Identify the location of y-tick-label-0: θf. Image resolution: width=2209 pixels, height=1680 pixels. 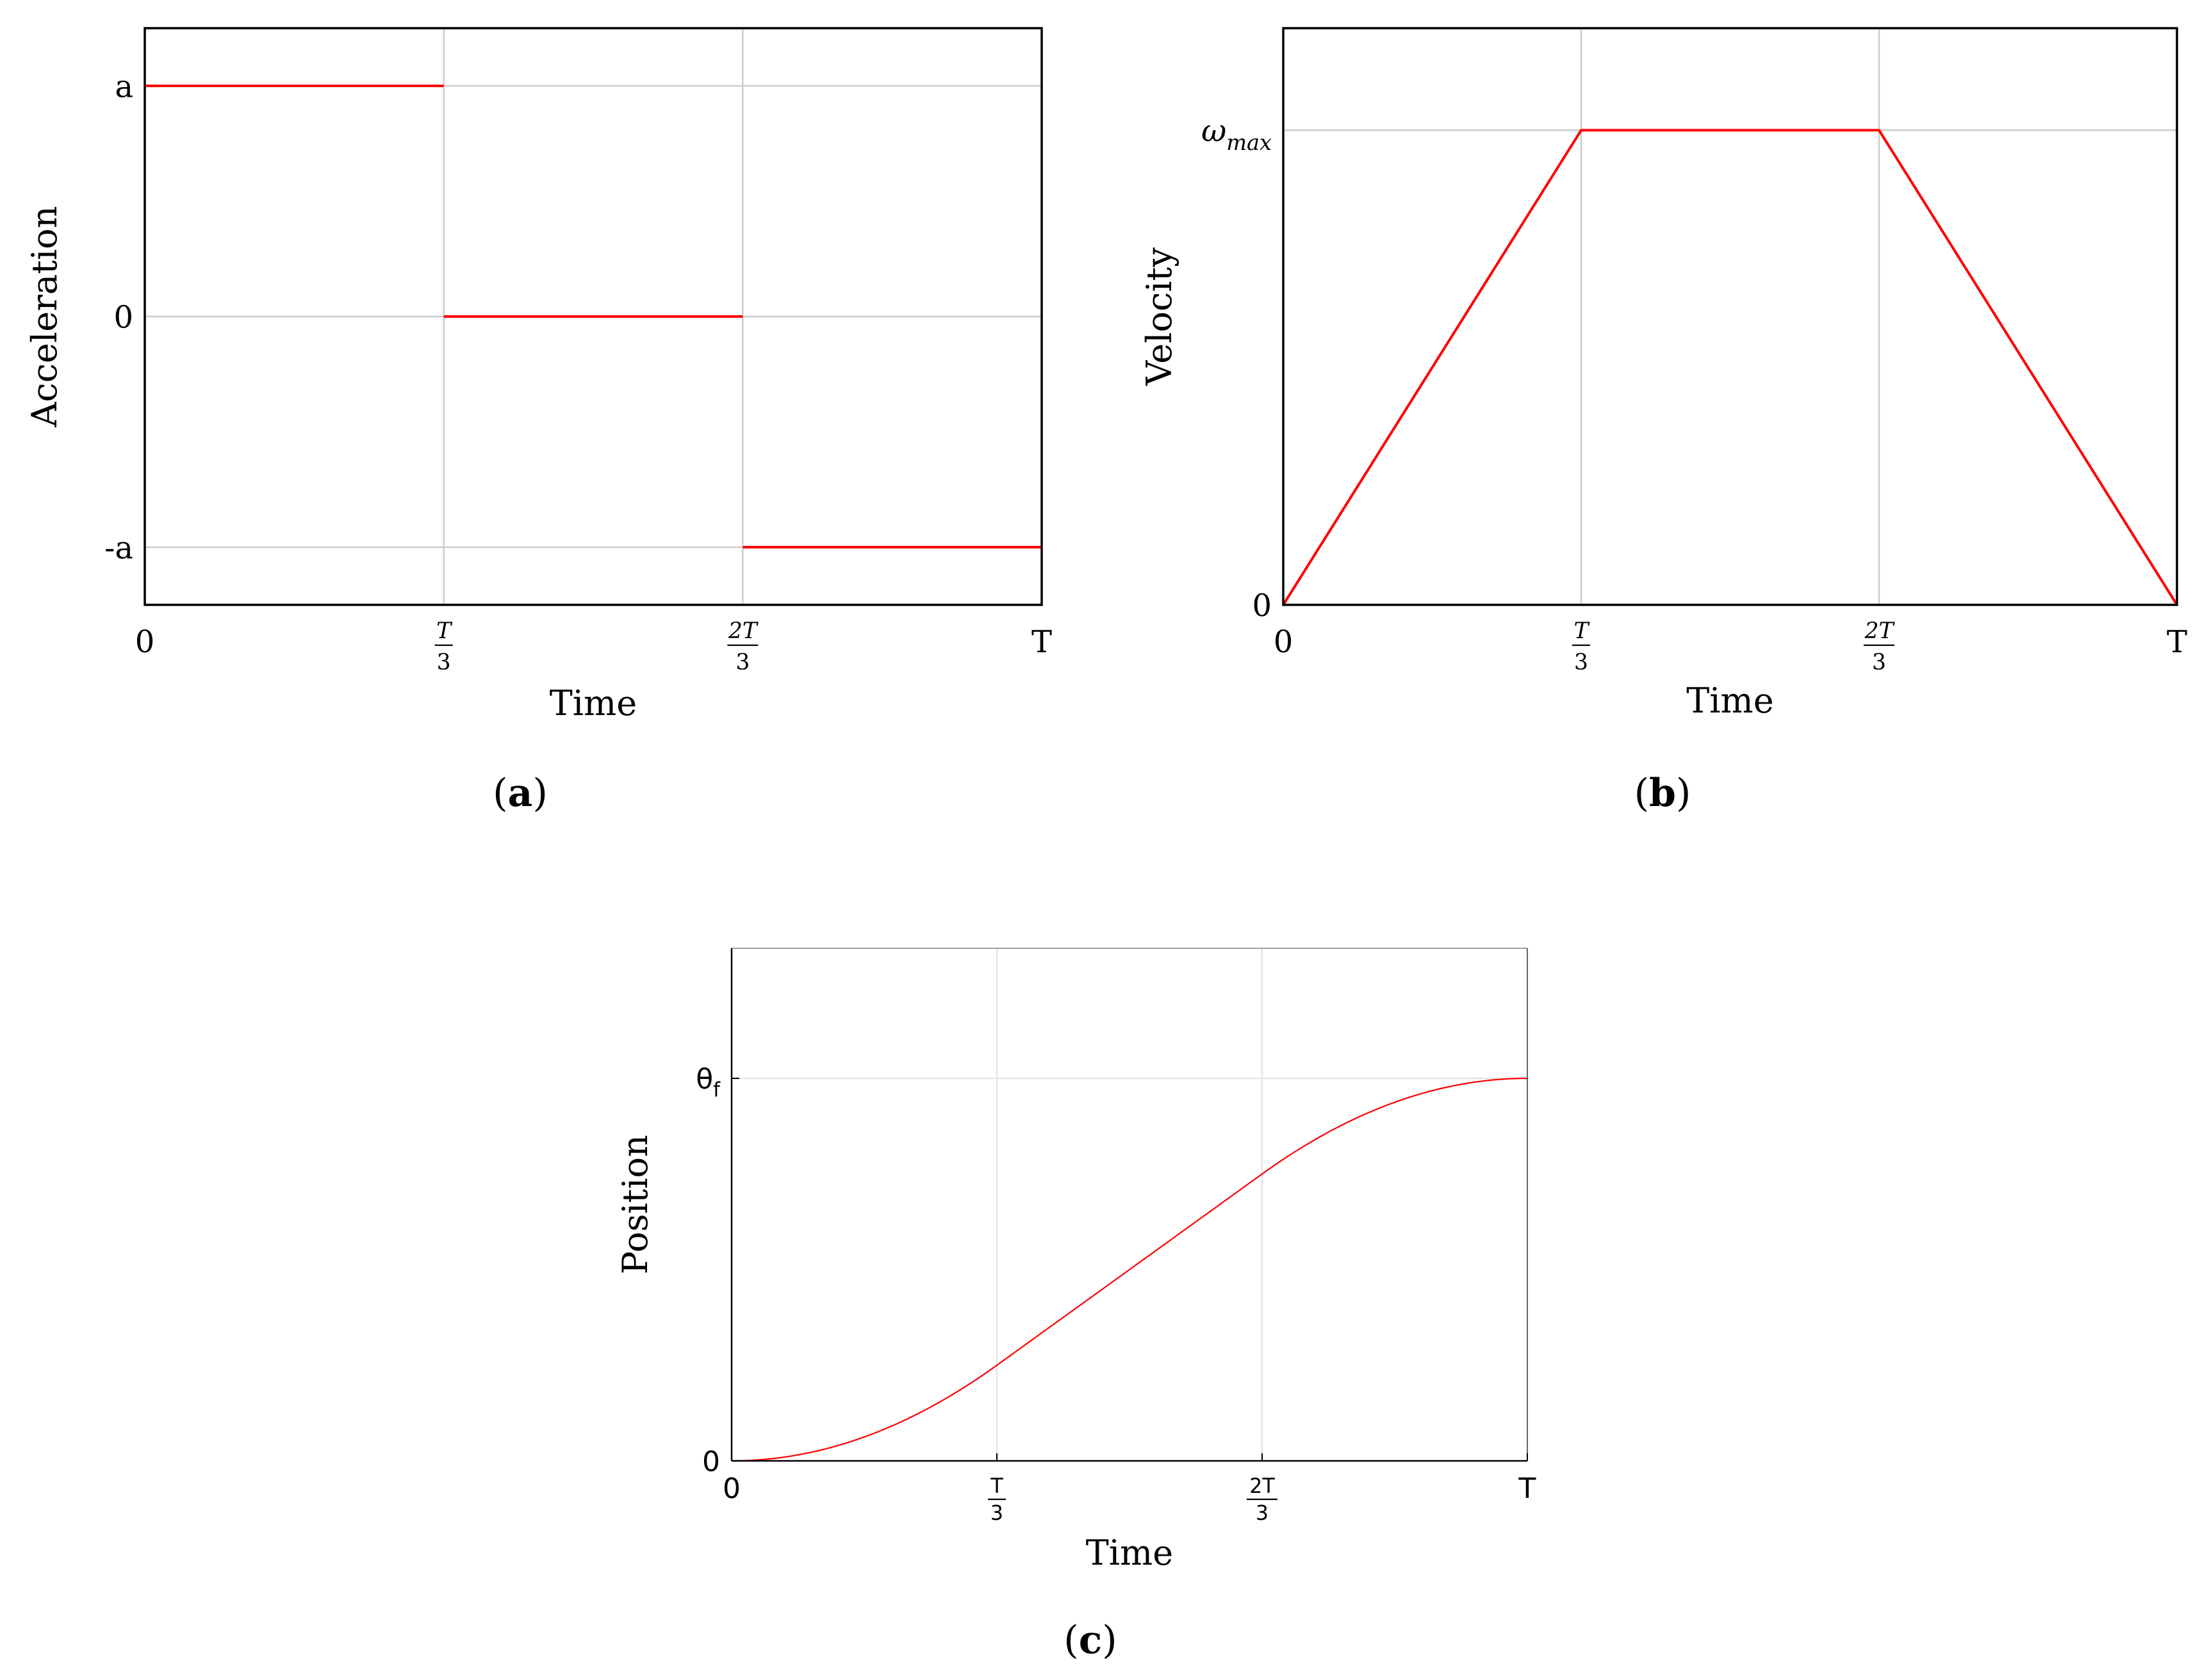
(708, 1082).